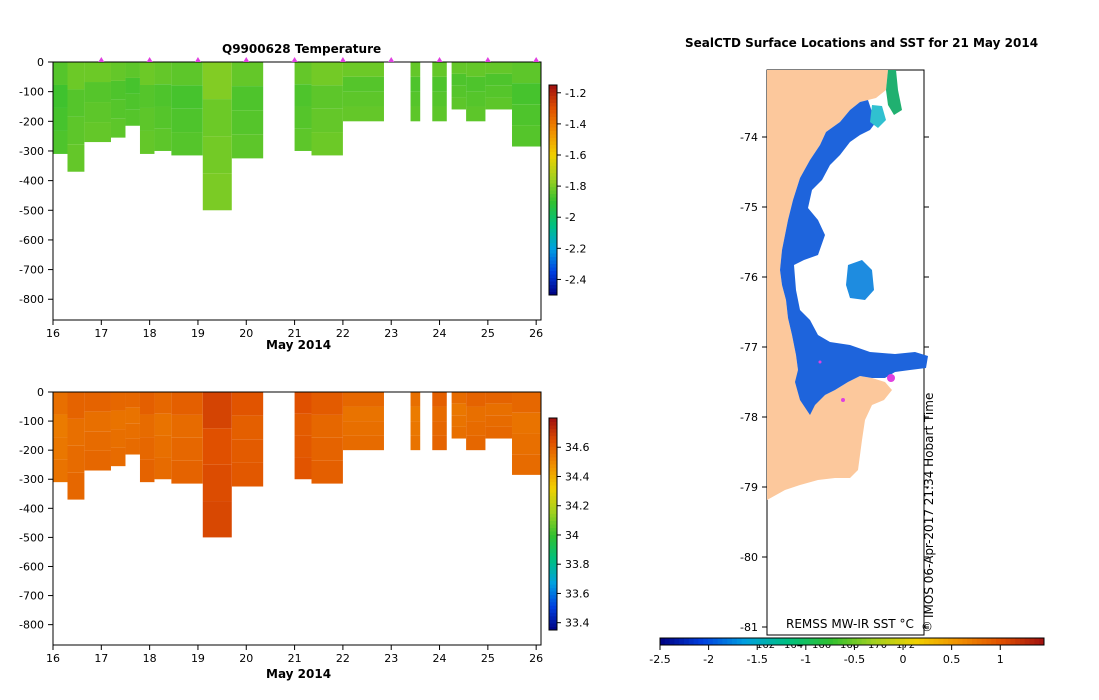  I want to click on x-tick-label: 17, so click(101, 333).